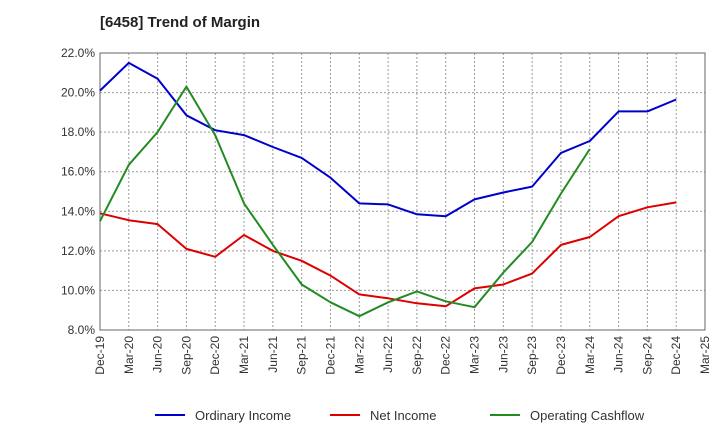 The width and height of the screenshot is (720, 440). I want to click on x-tick-label: Mar-22, so click(359, 355).